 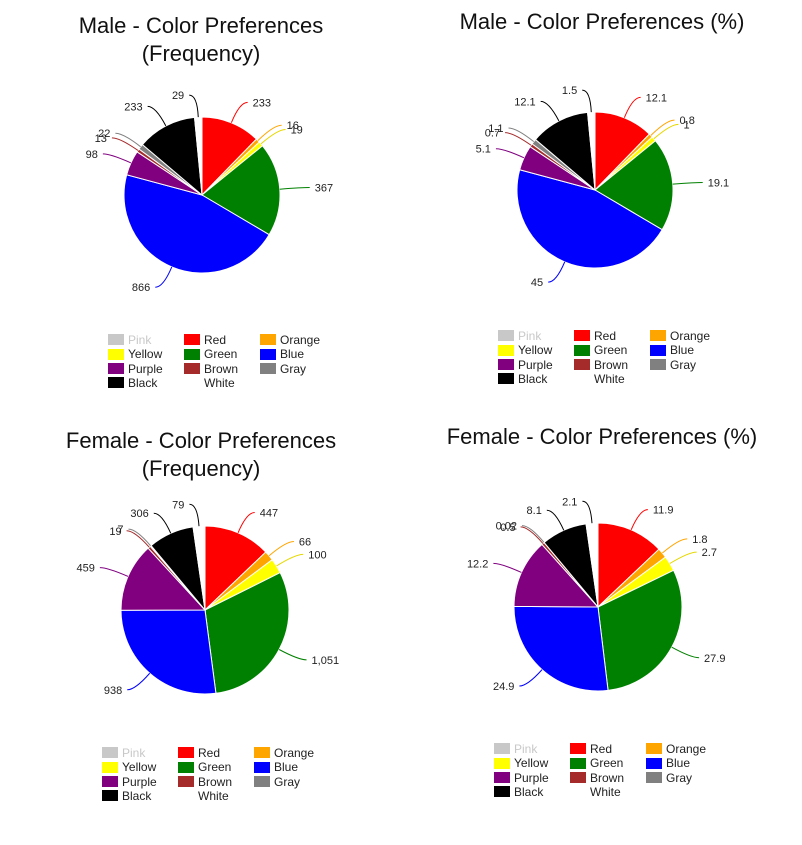 I want to click on slice-label-yellow: 100, so click(x=317, y=555).